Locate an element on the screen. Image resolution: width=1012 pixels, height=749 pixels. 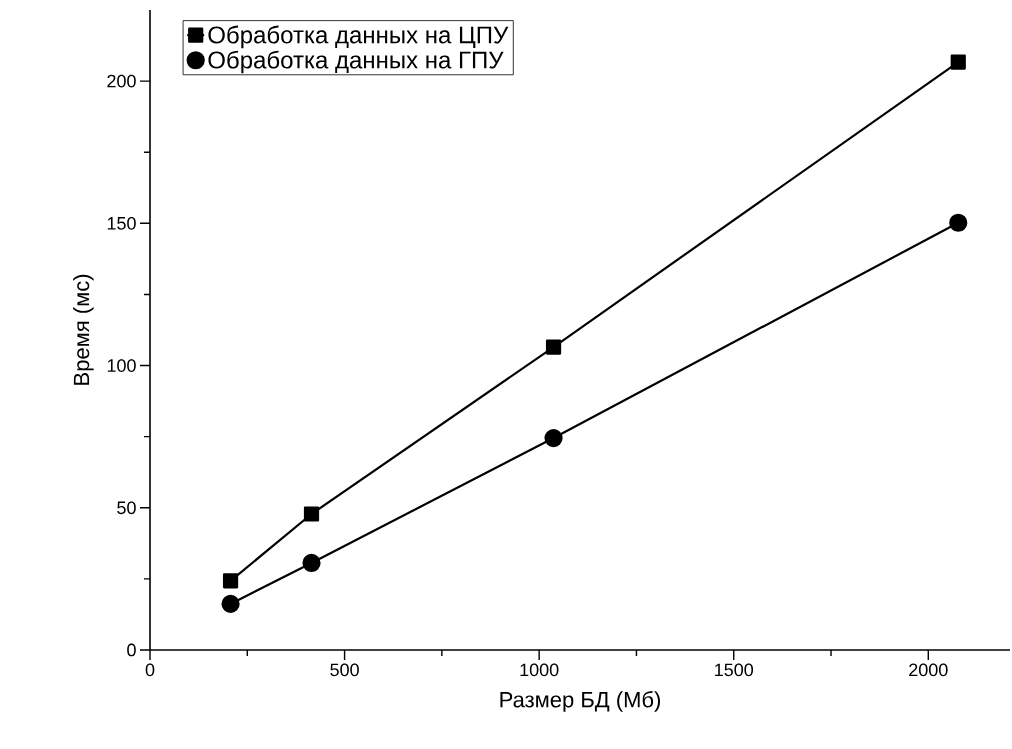
x-tick-label: 1500 is located at coordinates (734, 670).